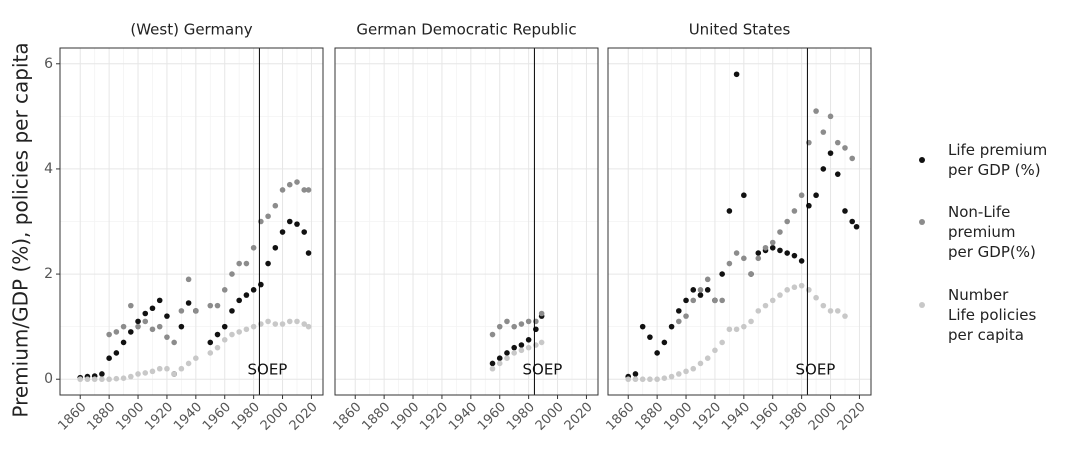  Describe the element at coordinates (191, 30) in the screenshot. I see `facet-title: (West) Germany` at that location.